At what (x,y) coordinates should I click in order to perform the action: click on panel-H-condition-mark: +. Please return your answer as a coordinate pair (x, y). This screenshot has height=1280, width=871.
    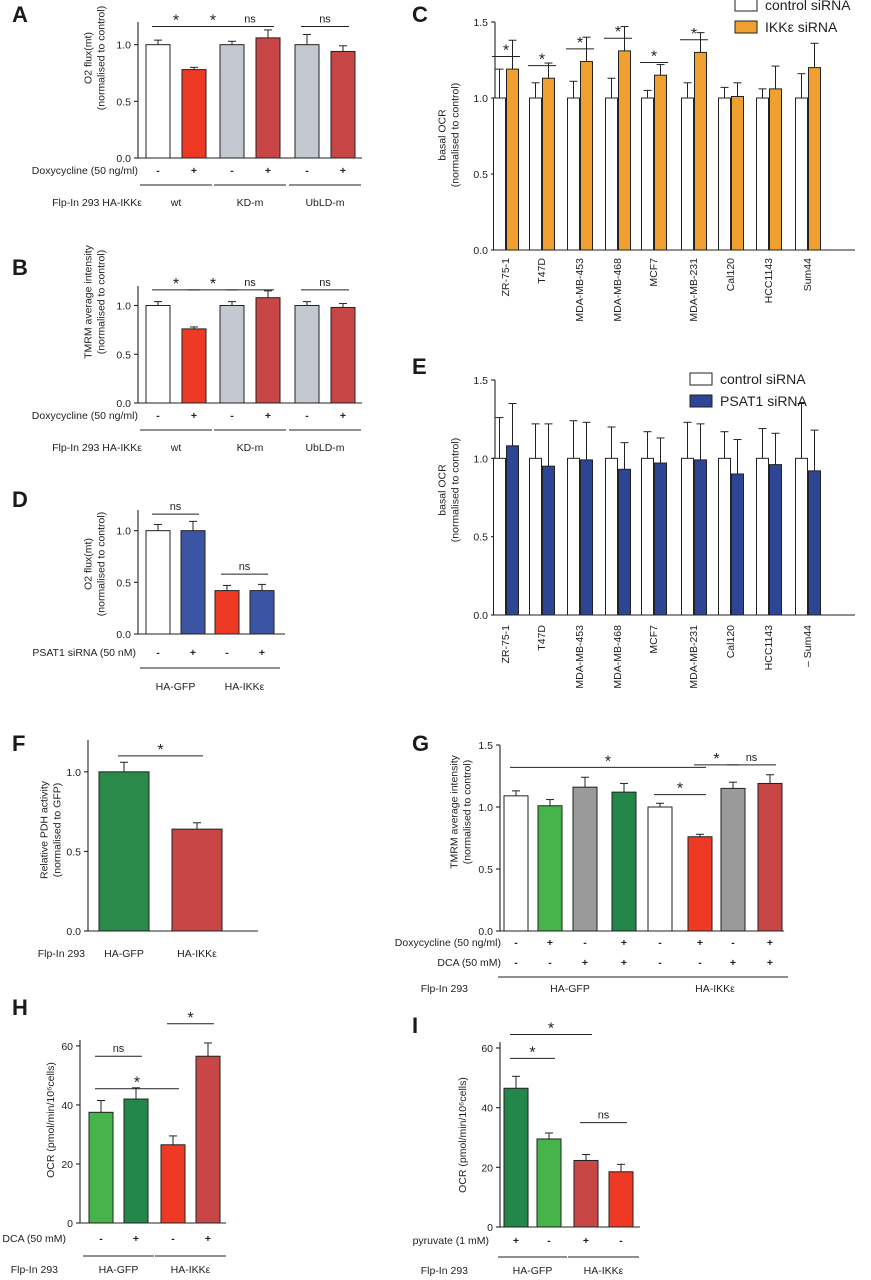
    Looking at the image, I should click on (136, 1239).